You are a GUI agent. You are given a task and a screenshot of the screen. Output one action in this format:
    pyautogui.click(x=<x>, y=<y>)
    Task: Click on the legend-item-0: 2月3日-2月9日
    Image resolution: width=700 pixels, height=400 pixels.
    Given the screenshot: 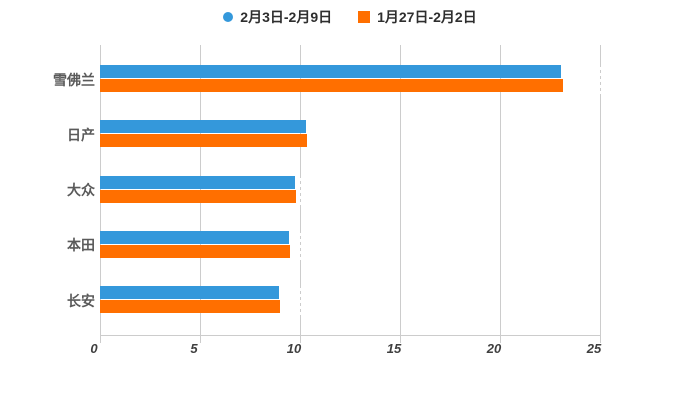 What is the action you would take?
    pyautogui.click(x=277, y=17)
    